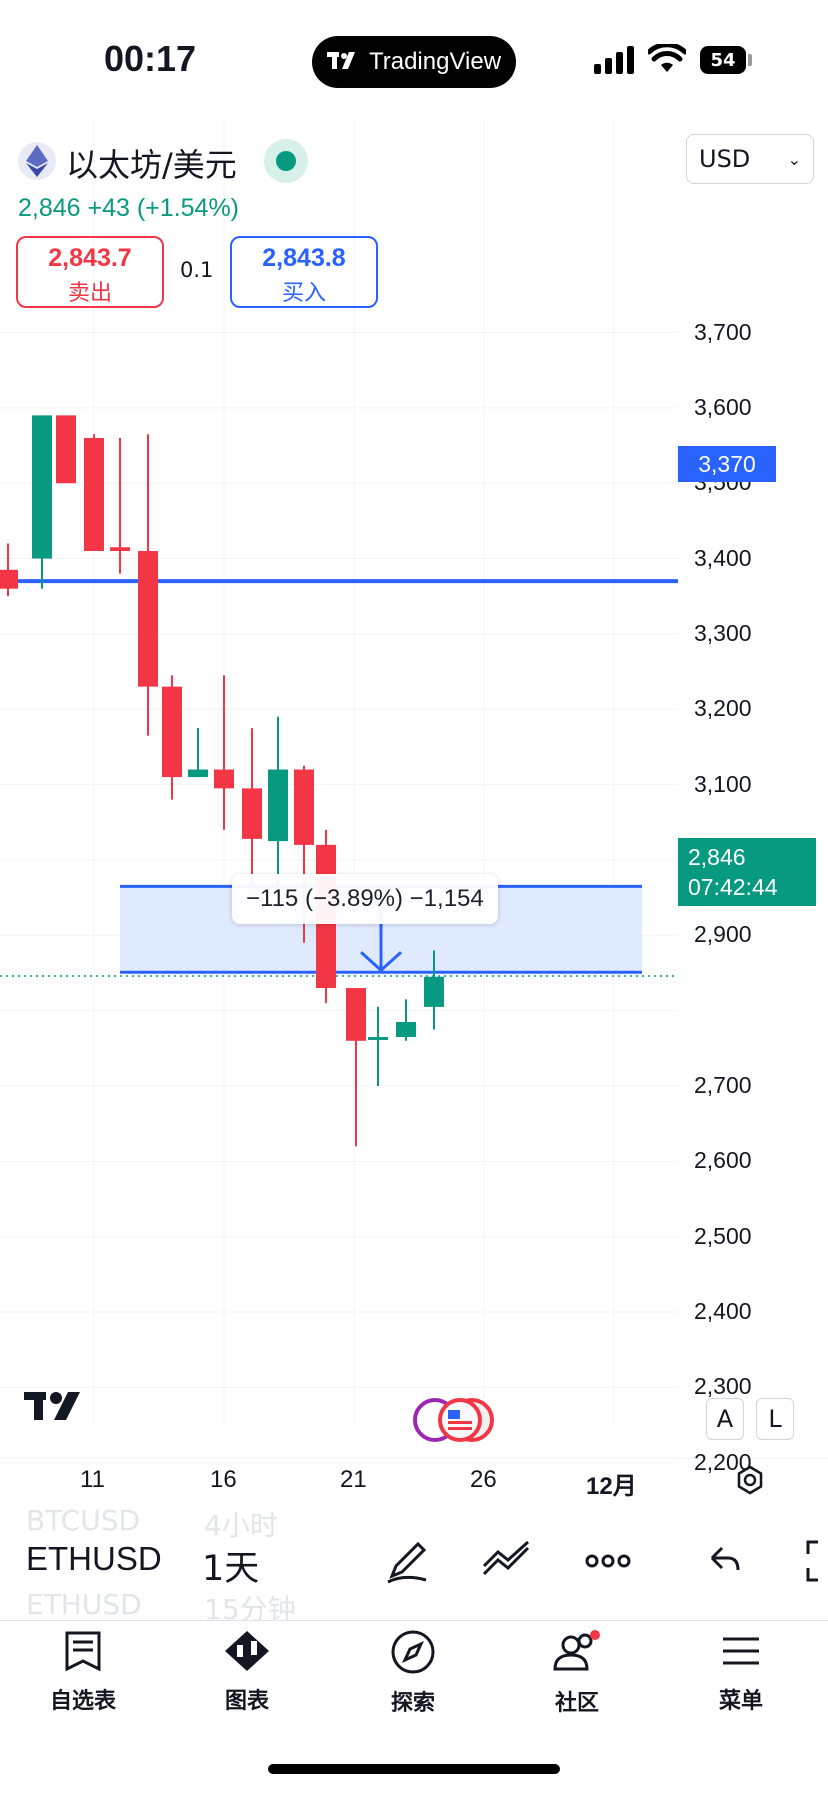  Describe the element at coordinates (750, 60) in the screenshot. I see `battery-cap` at that location.